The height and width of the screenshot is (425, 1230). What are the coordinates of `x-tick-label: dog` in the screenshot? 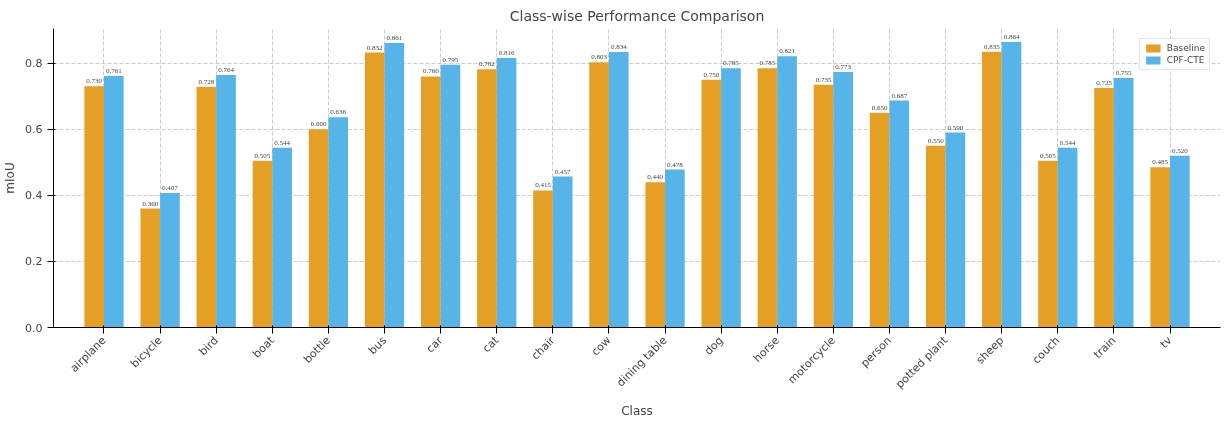 It's located at (713, 345).